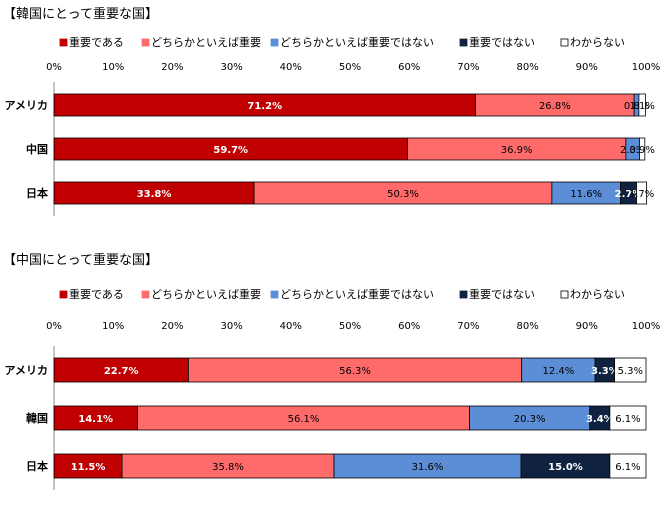 This screenshot has width=670, height=508. Describe the element at coordinates (555, 106) in the screenshot. I see `data-label: 26.8%` at that location.